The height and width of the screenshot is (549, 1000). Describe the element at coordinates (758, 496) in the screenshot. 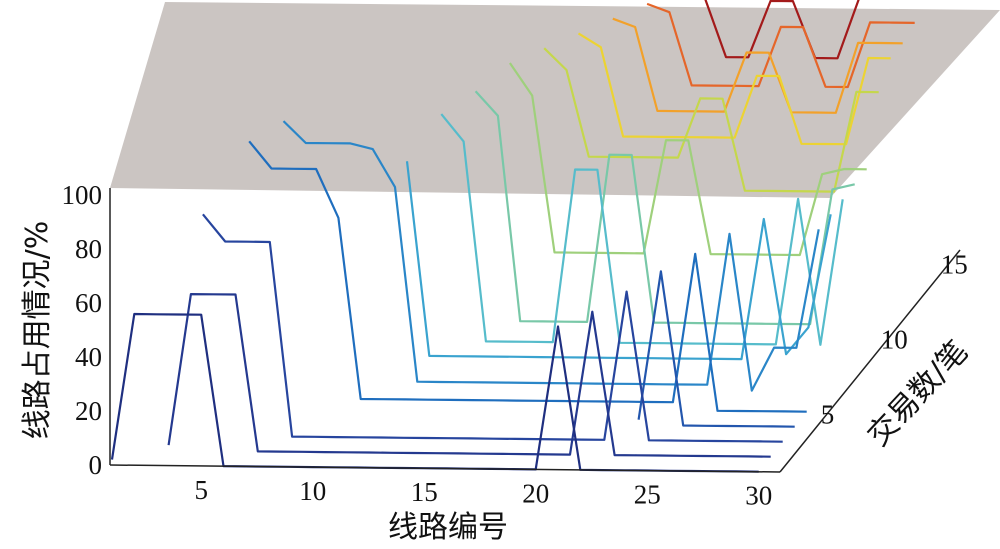

I see `x-tick-label: 30` at that location.